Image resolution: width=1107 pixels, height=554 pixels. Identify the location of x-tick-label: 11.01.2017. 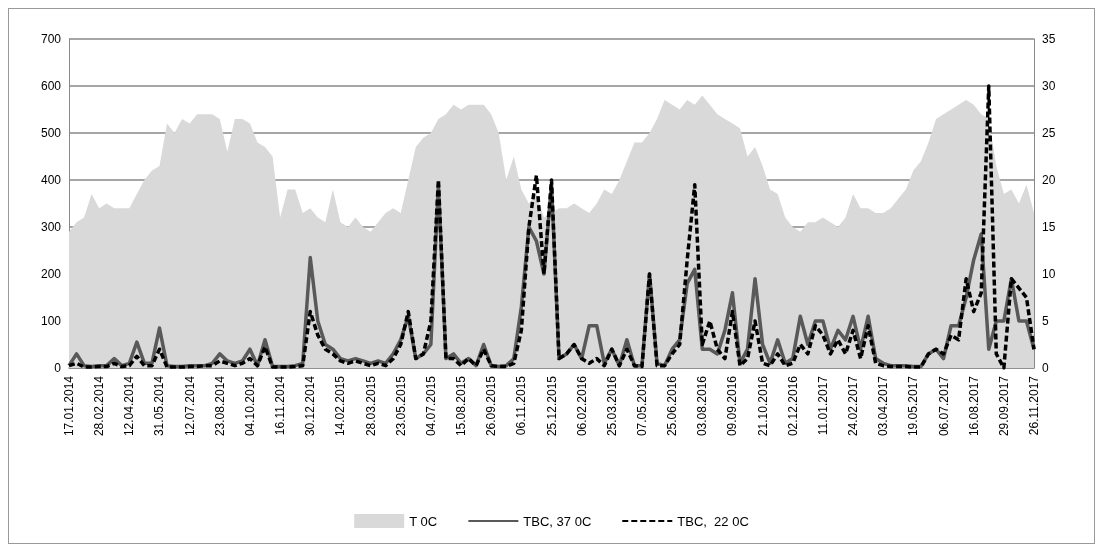
(822, 405).